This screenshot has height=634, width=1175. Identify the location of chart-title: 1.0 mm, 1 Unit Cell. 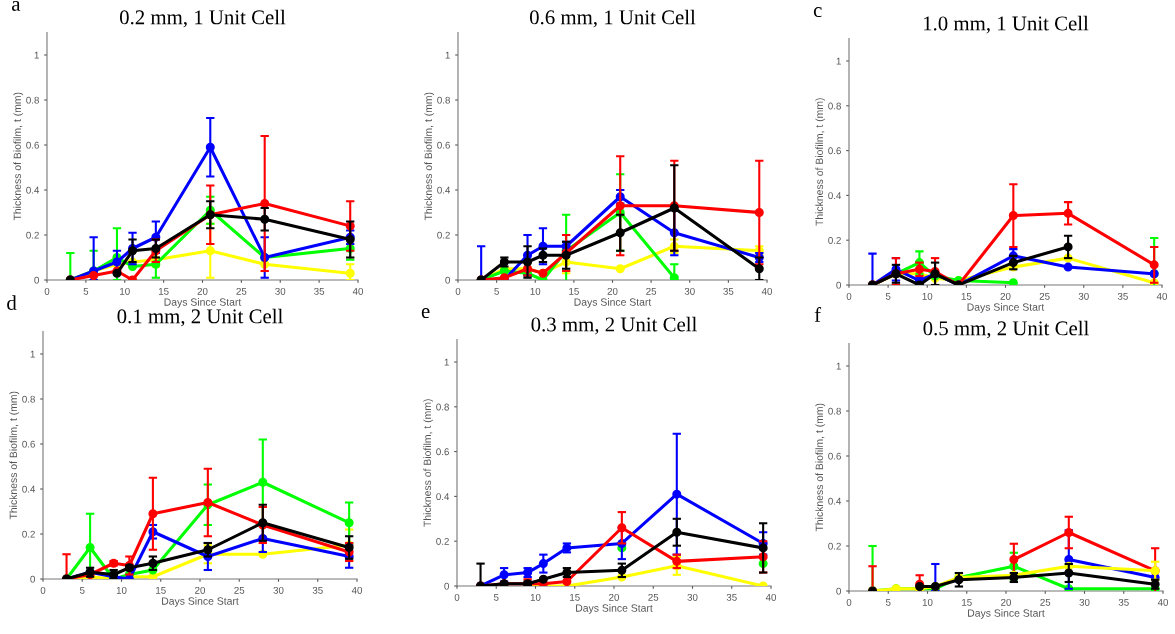
(1006, 24).